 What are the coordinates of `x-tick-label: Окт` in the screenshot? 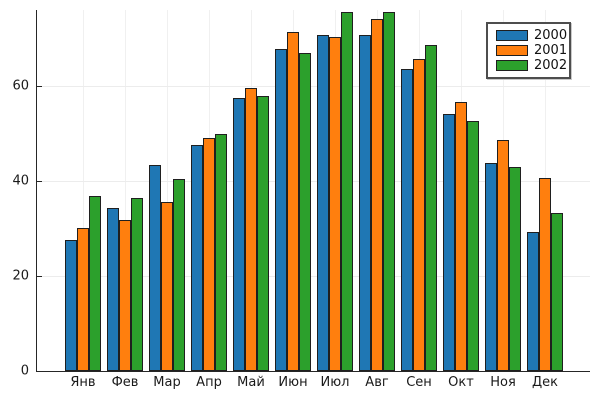 It's located at (461, 382).